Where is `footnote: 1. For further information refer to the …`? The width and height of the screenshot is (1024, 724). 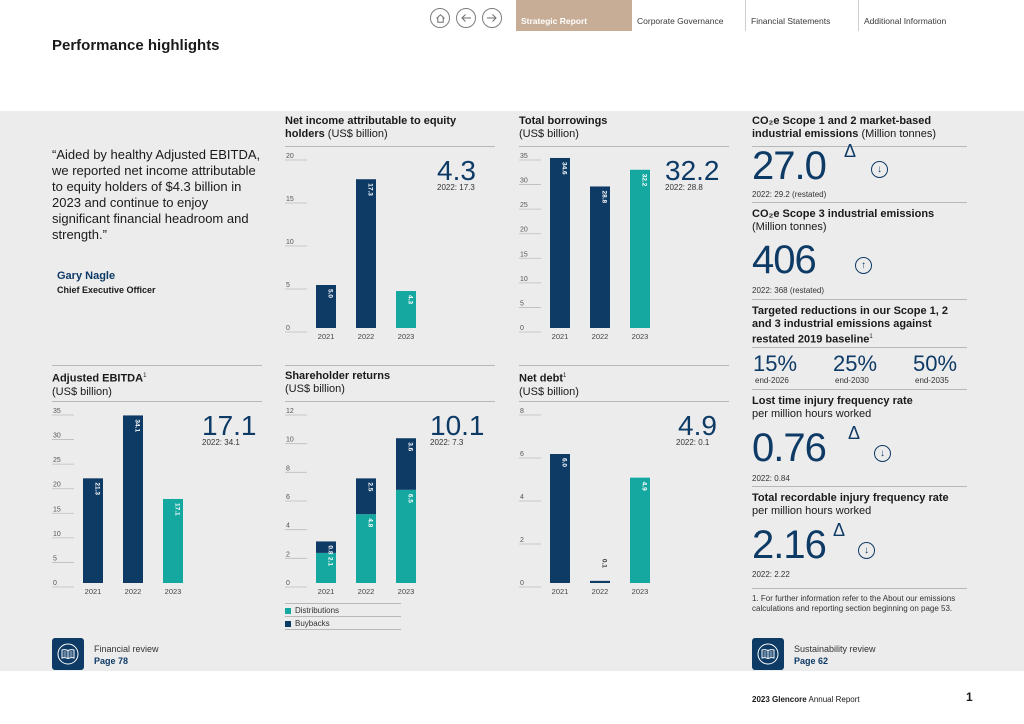
footnote: 1. For further information refer to the … is located at coordinates (854, 603).